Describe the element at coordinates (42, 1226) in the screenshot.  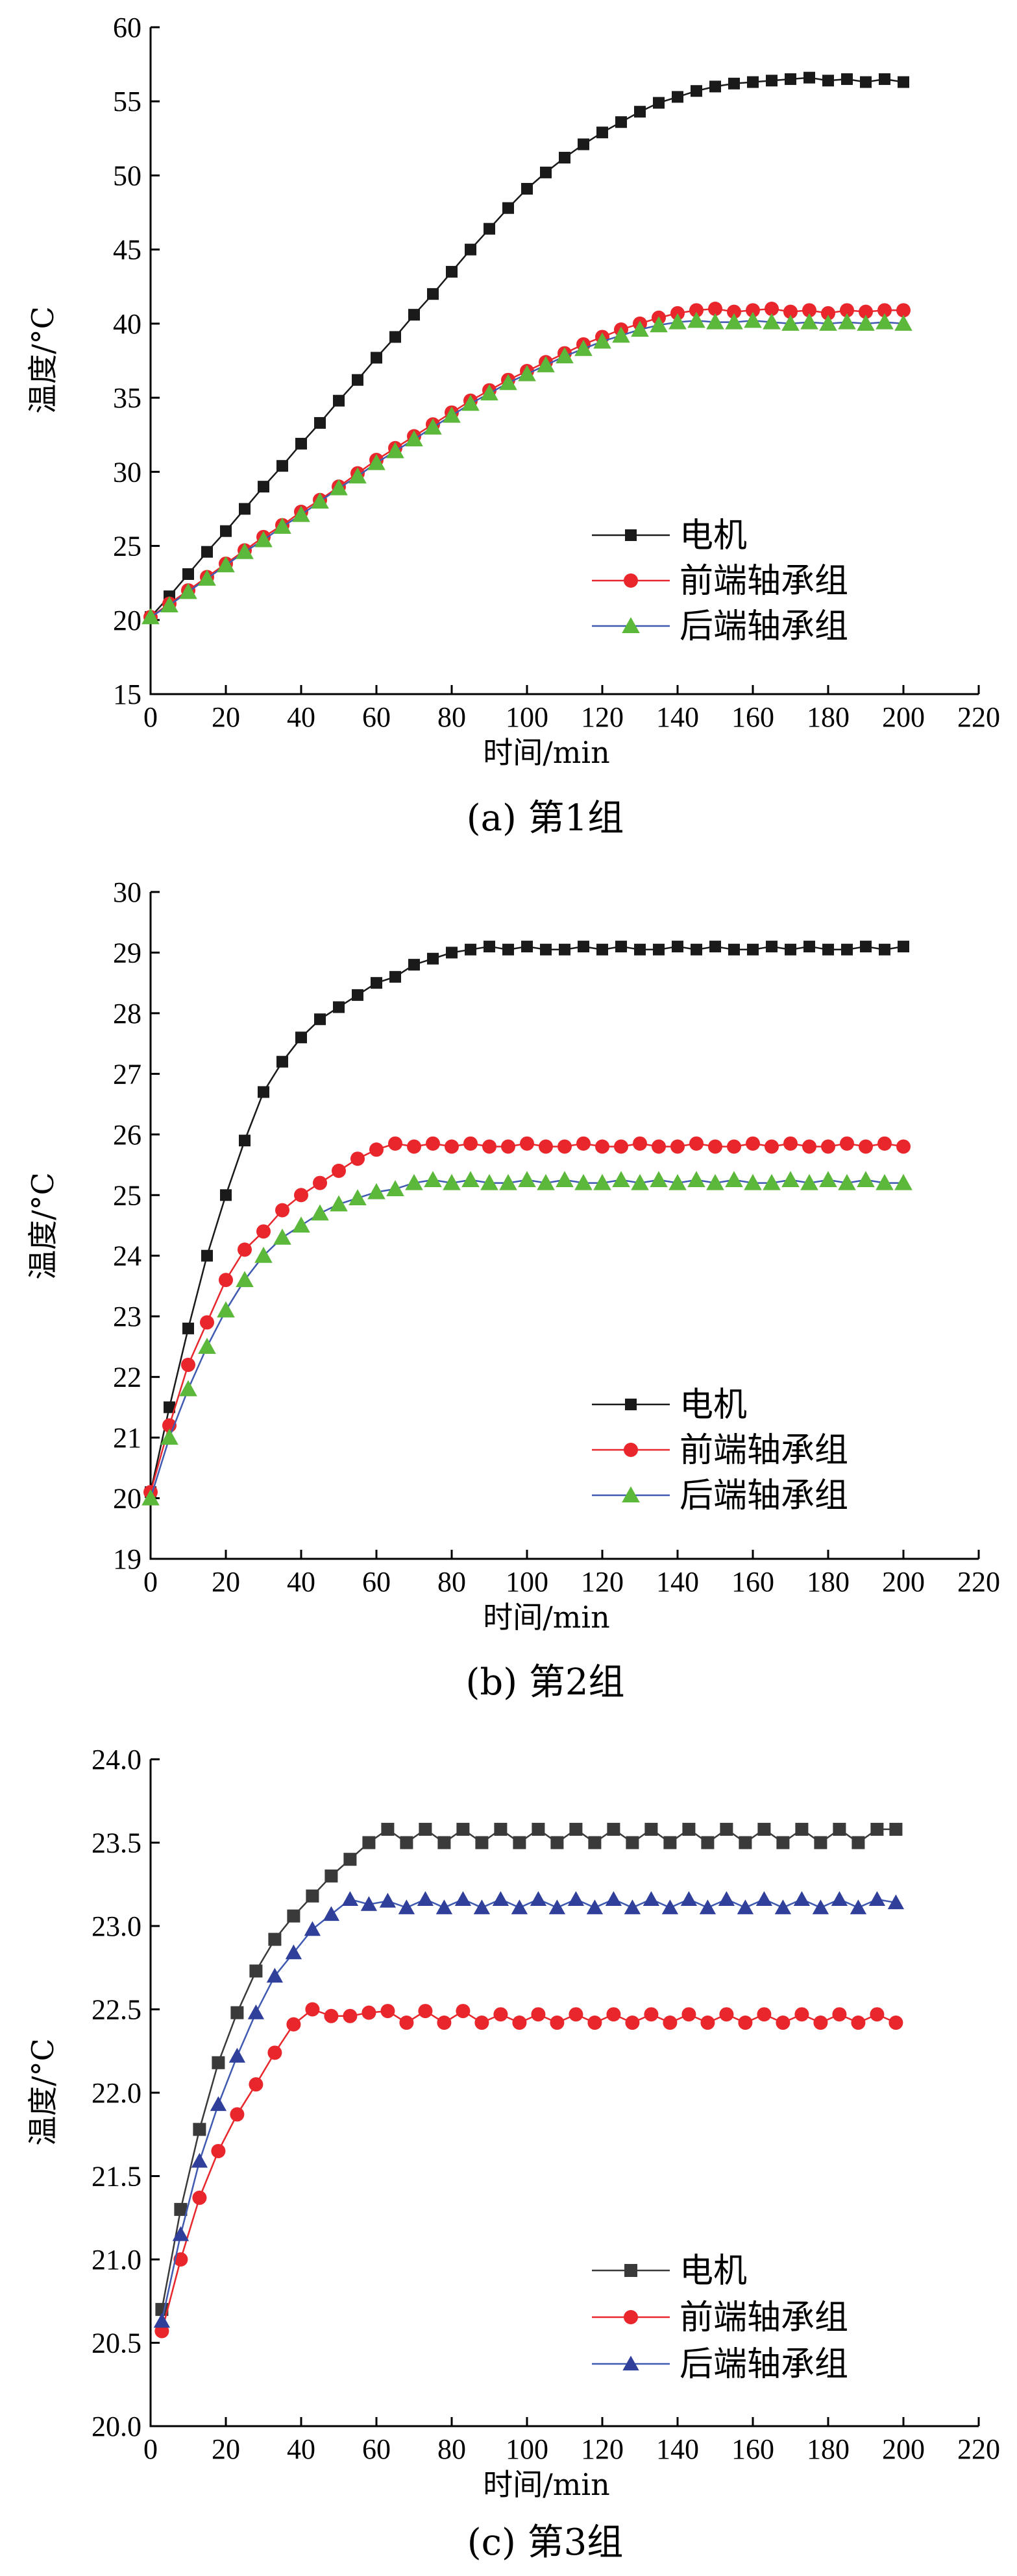
I see `y-axis-title: 温度/°C` at that location.